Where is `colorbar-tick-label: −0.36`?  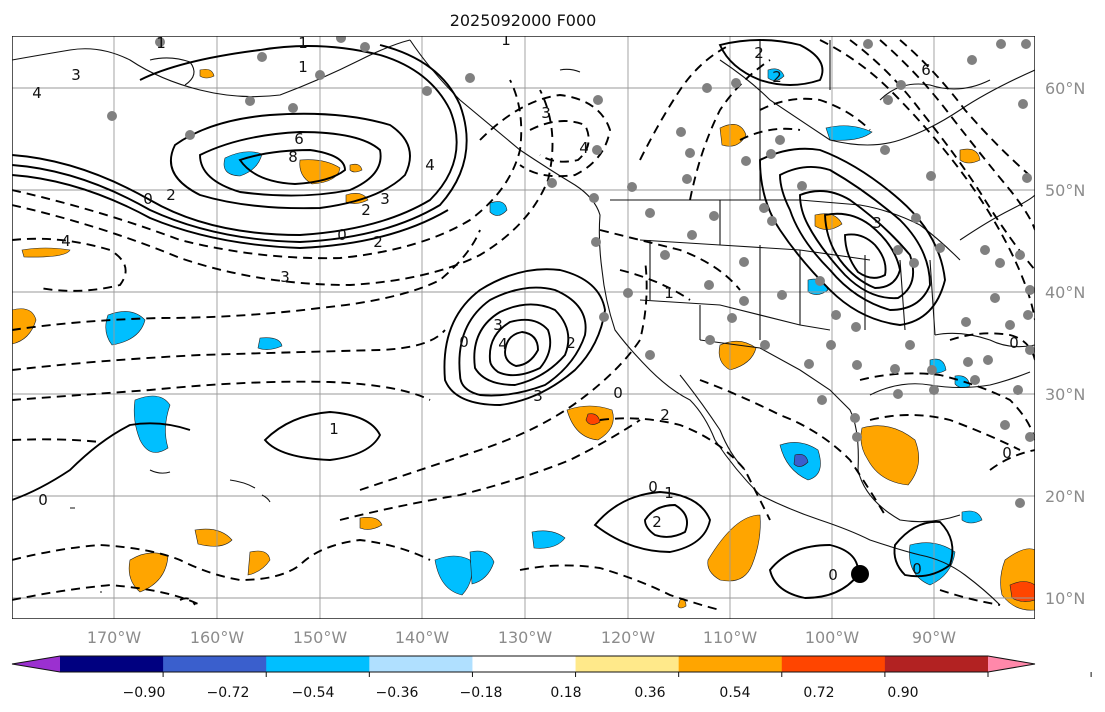 colorbar-tick-label: −0.36 is located at coordinates (397, 693).